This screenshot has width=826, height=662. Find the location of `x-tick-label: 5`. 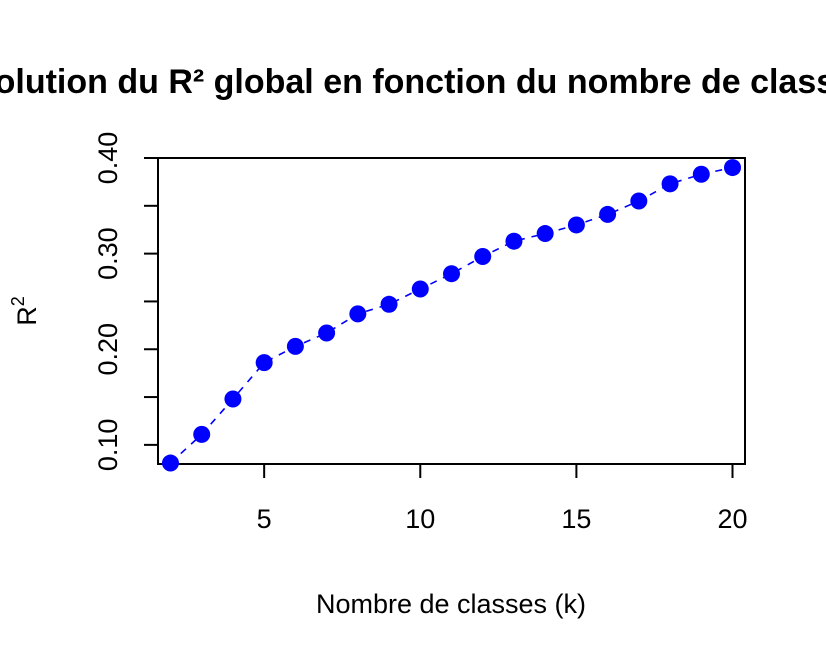

x-tick-label: 5 is located at coordinates (264, 519).